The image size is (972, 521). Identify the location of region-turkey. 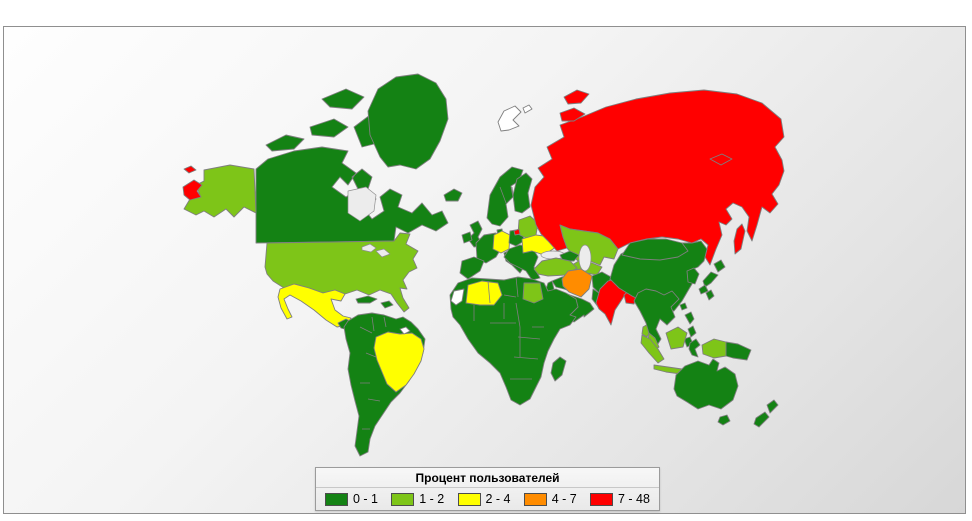
(555, 267).